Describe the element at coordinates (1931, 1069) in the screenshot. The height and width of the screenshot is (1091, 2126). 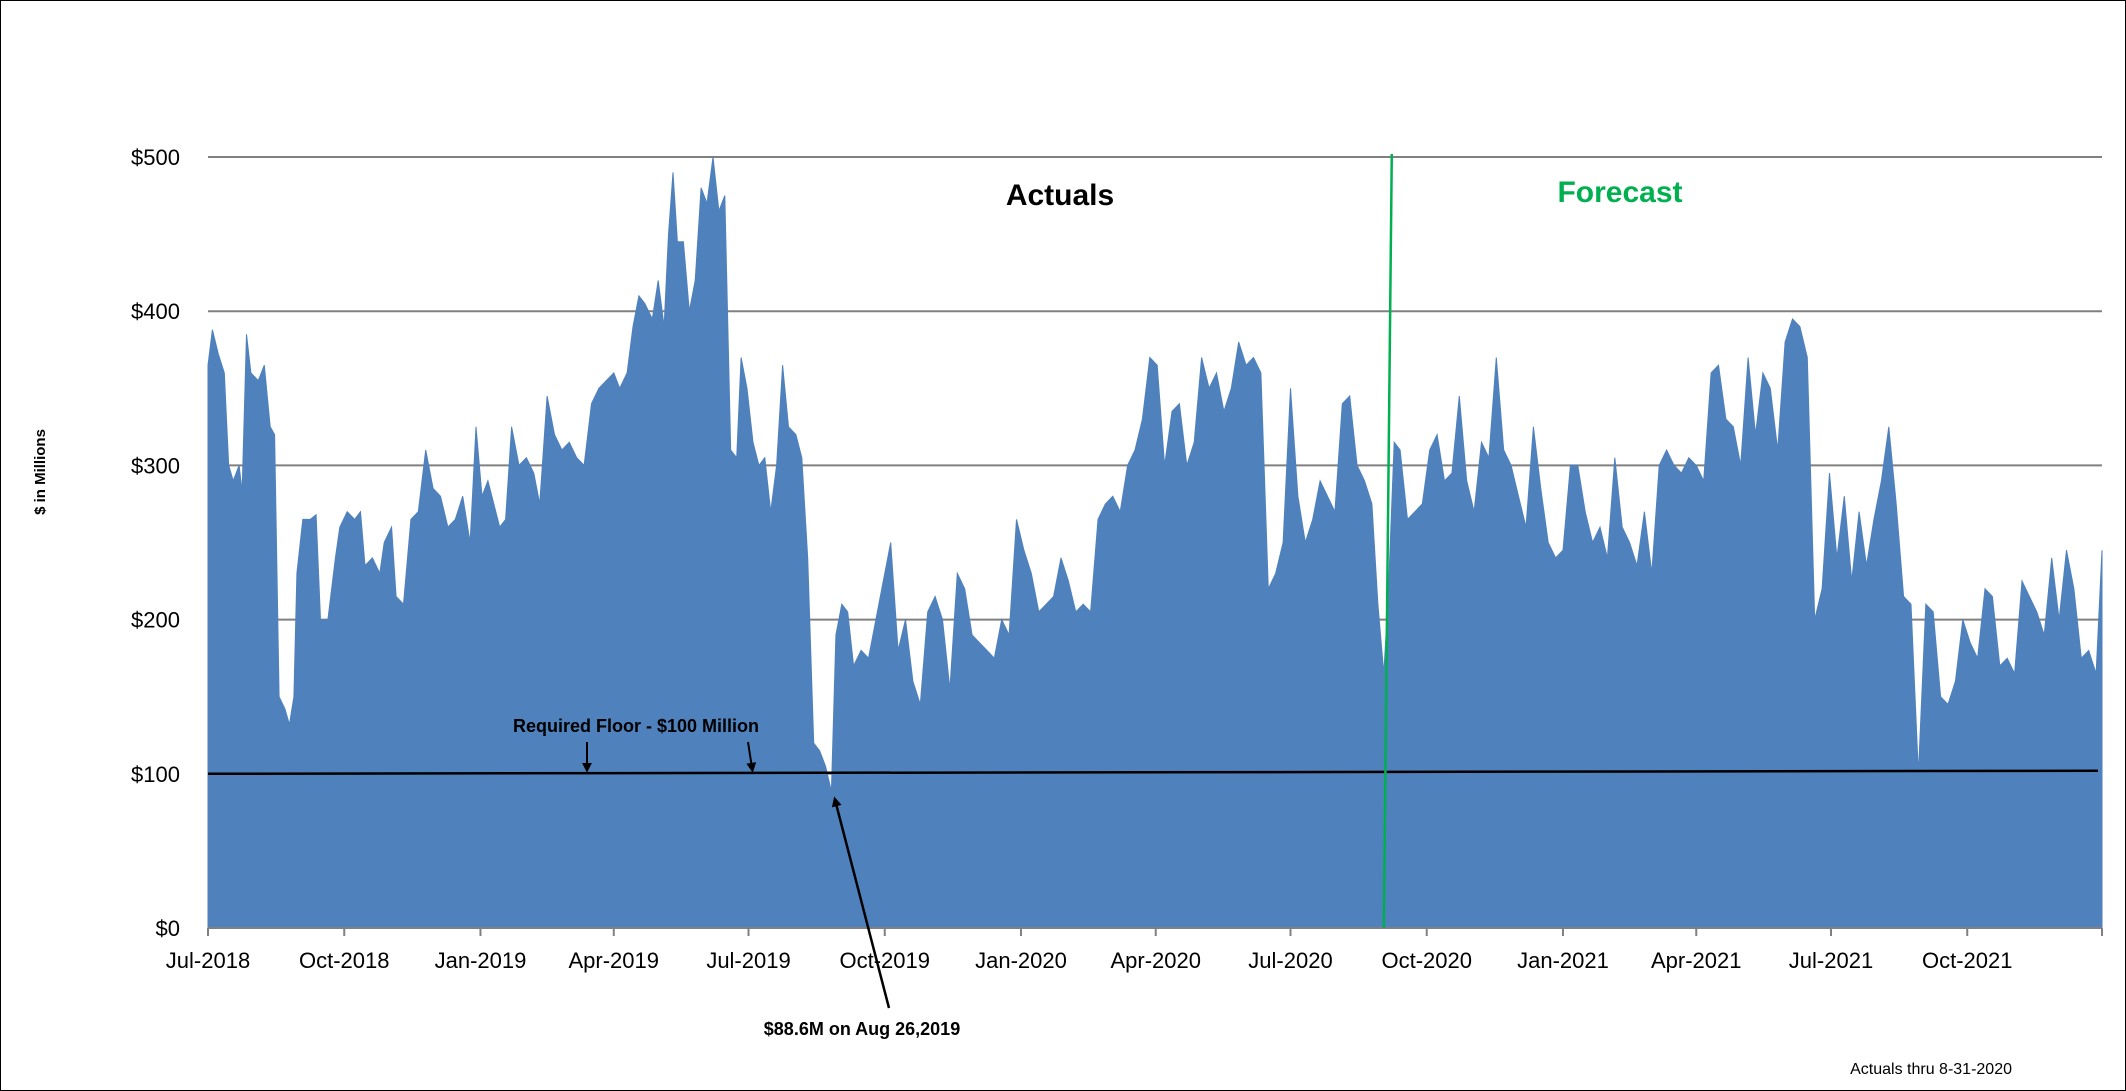
I see `footnote: Actuals thru 8-31-2020` at that location.